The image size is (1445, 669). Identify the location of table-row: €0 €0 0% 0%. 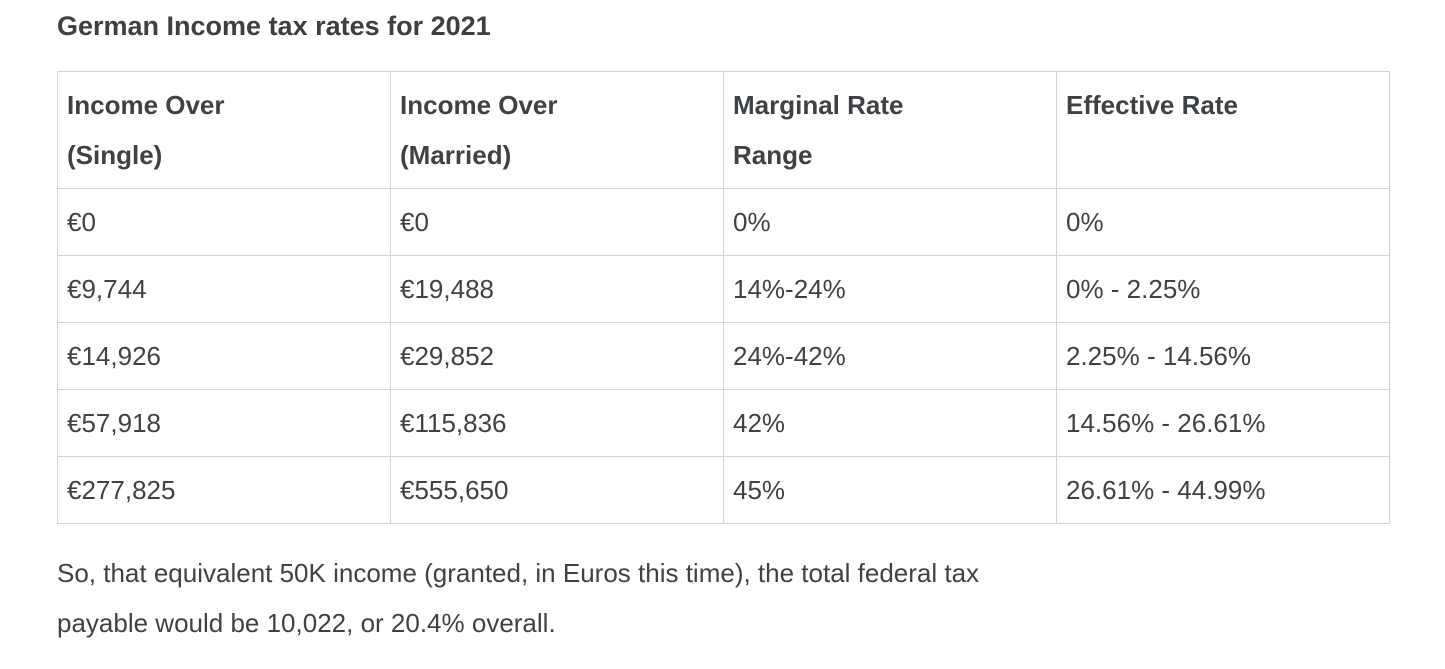
(723, 222).